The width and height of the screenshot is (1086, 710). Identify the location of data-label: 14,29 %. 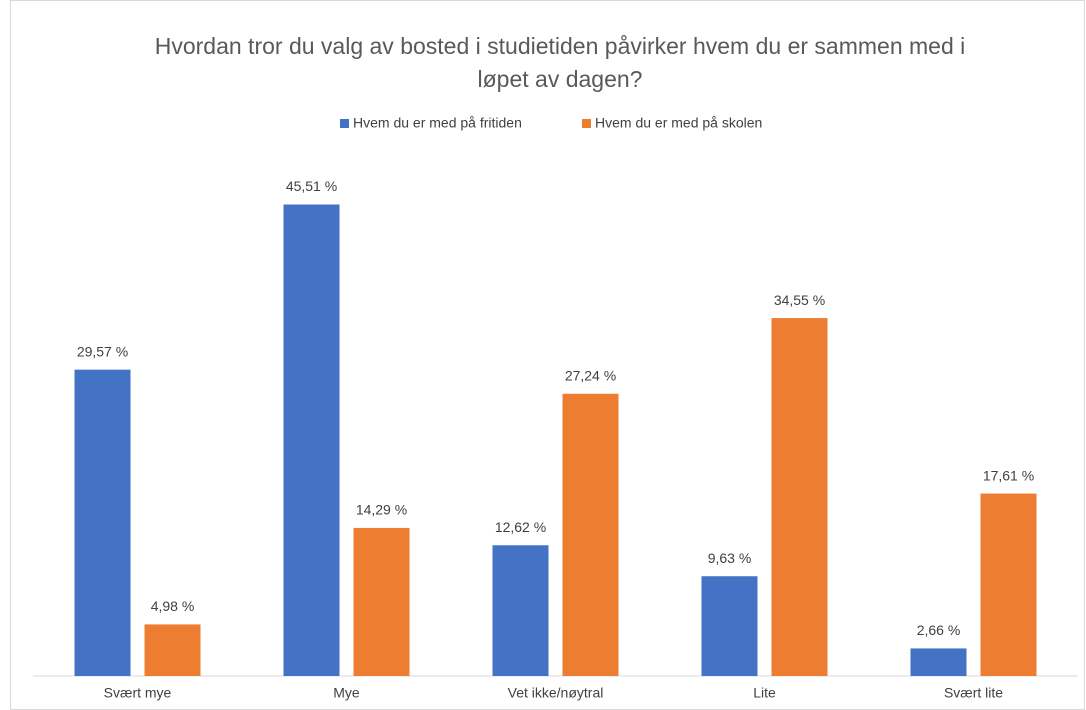
(381, 510).